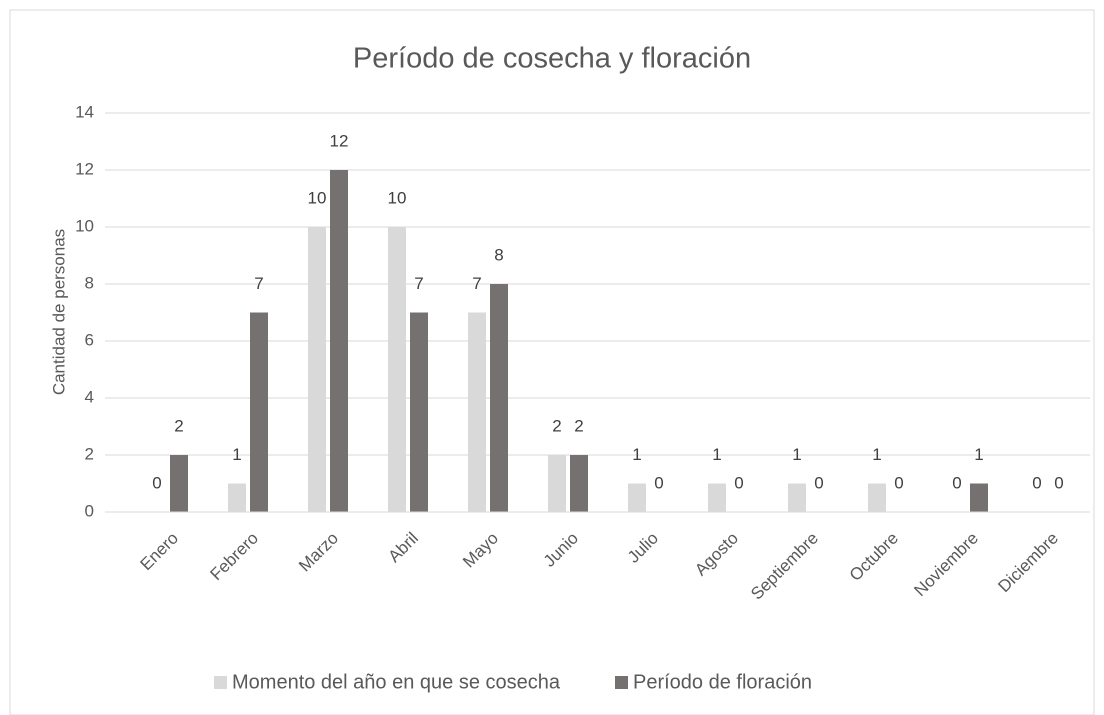 Image resolution: width=1104 pixels, height=715 pixels. Describe the element at coordinates (339, 140) in the screenshot. I see `value-label: 12` at that location.